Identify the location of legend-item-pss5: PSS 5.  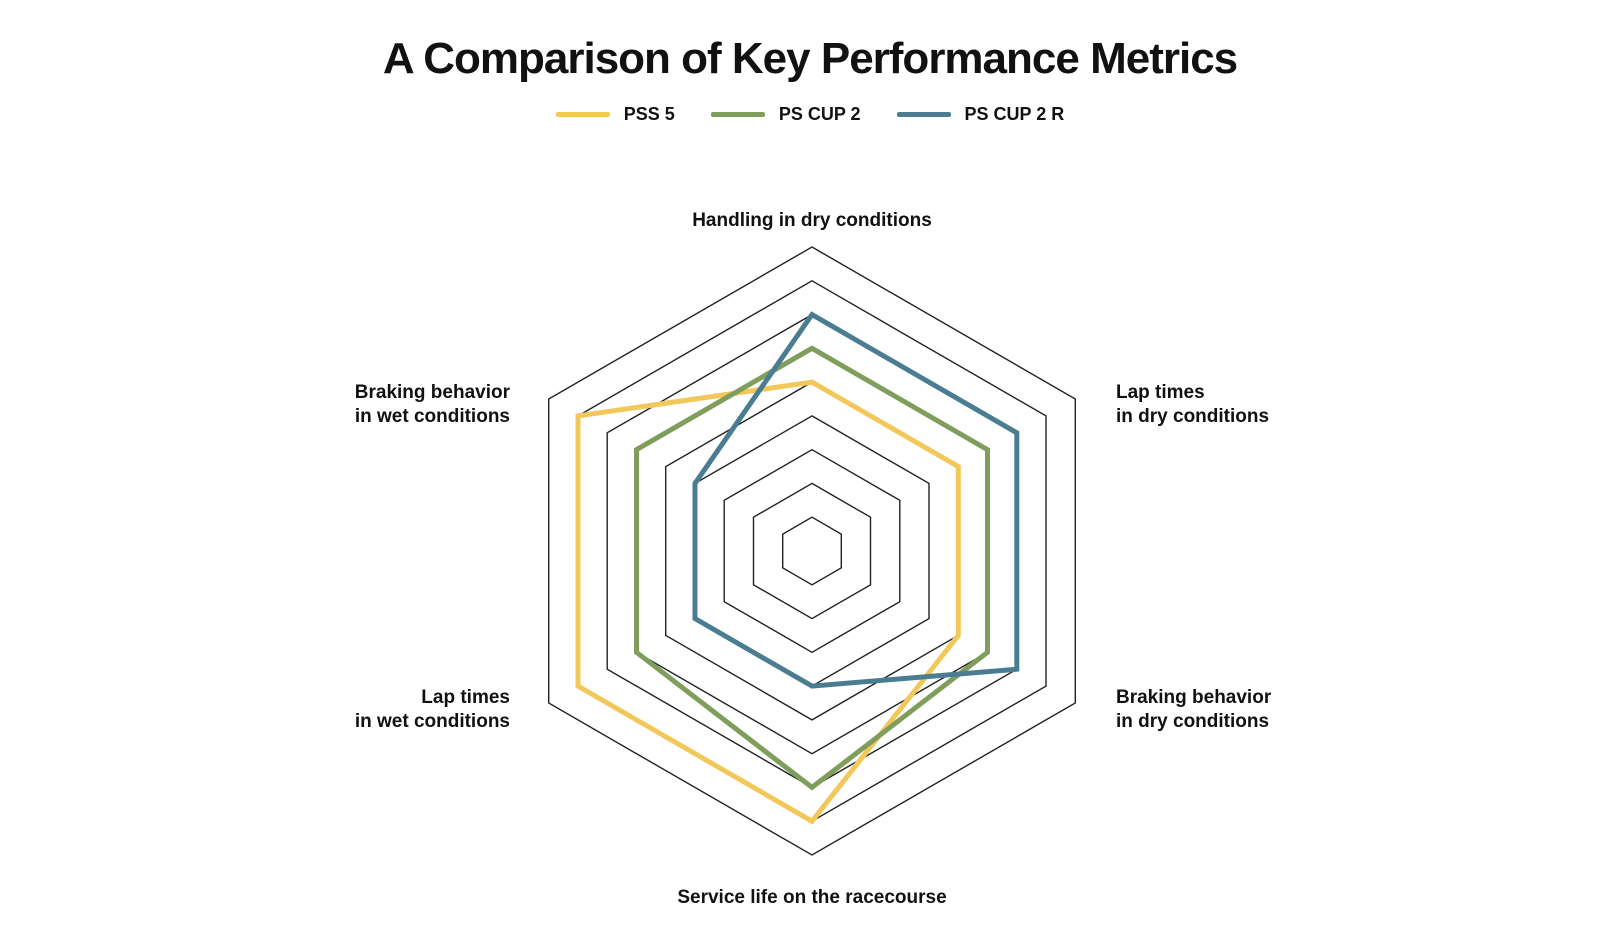
(615, 114).